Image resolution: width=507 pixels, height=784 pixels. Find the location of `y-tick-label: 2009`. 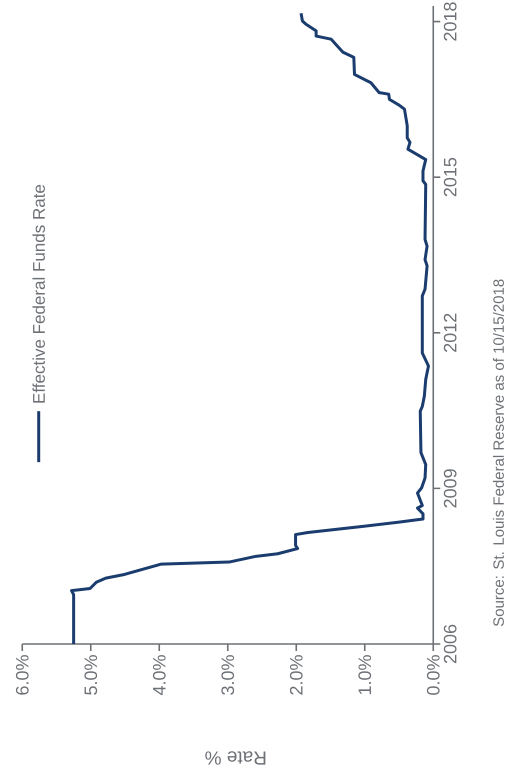

y-tick-label: 2009 is located at coordinates (450, 488).